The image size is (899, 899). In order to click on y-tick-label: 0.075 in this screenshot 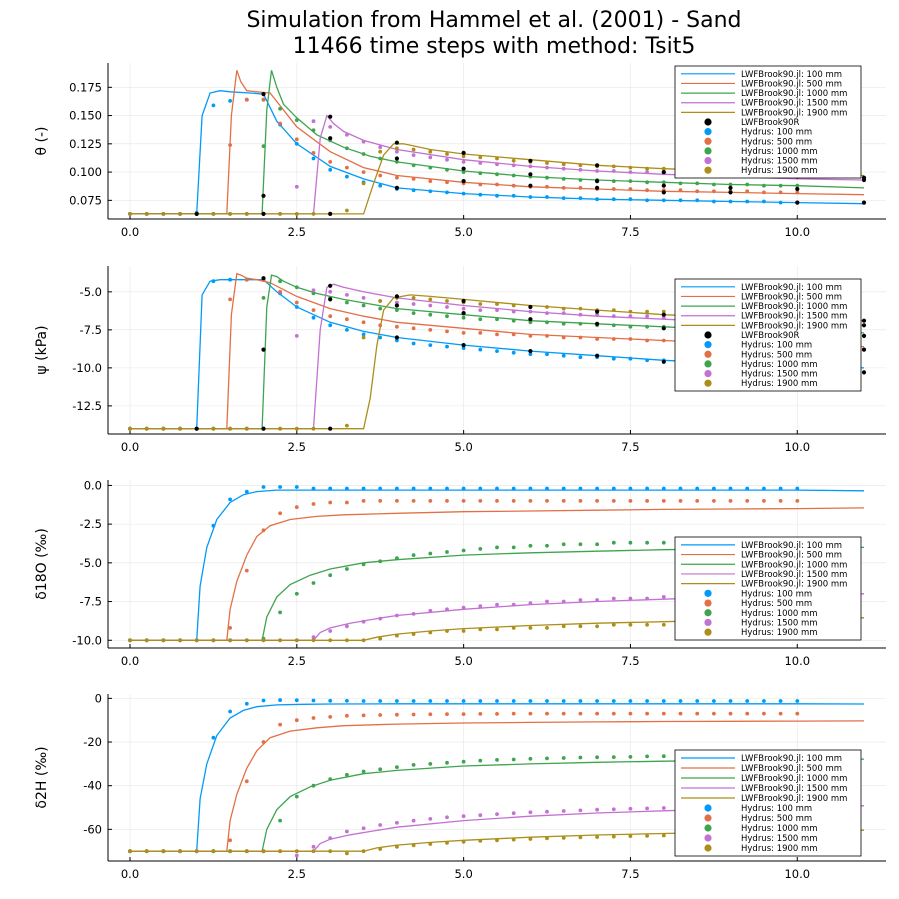, I will do `click(85, 200)`.